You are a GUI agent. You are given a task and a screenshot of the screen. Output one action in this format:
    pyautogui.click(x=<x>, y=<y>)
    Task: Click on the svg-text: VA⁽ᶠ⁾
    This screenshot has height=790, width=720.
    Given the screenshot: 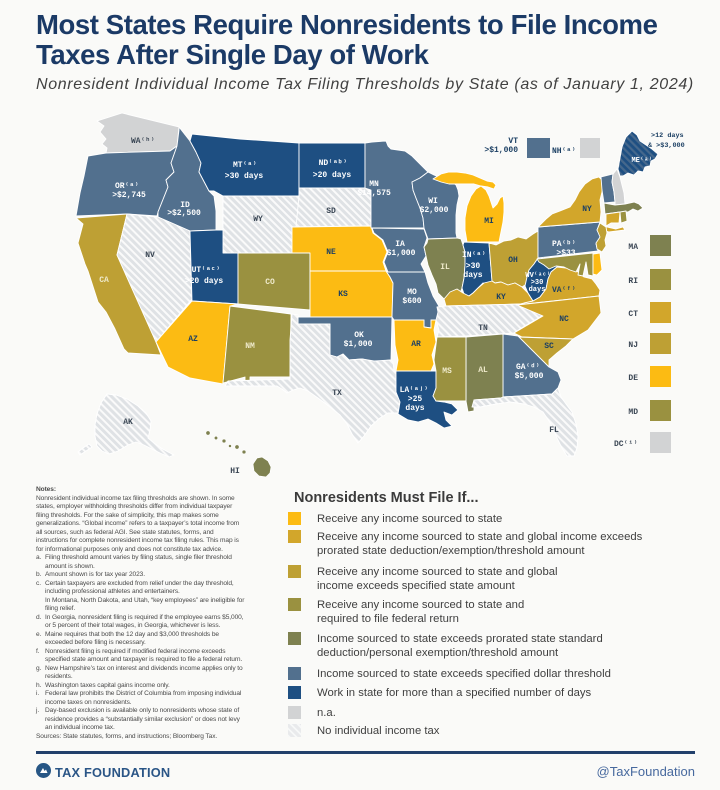 What is the action you would take?
    pyautogui.click(x=564, y=290)
    